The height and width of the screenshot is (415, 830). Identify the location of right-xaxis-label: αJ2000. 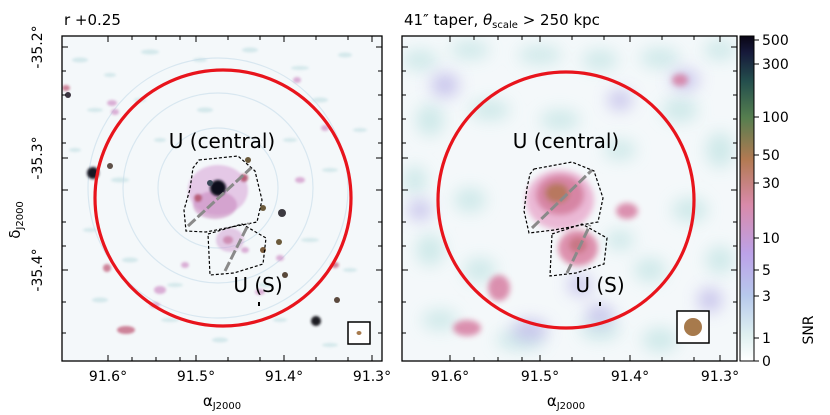
(566, 402).